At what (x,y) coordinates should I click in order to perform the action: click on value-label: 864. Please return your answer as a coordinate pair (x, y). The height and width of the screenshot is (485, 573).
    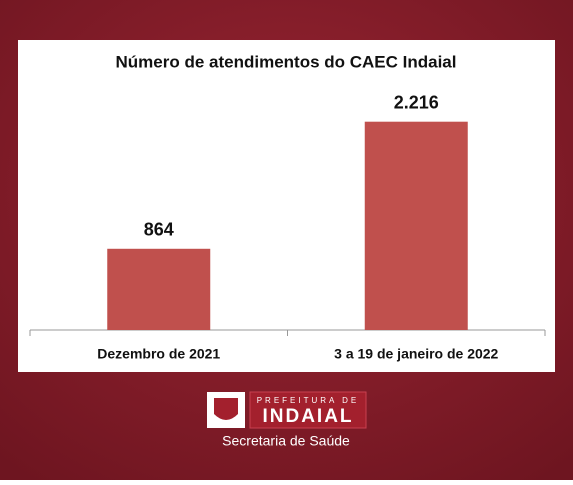
    Looking at the image, I should click on (159, 230).